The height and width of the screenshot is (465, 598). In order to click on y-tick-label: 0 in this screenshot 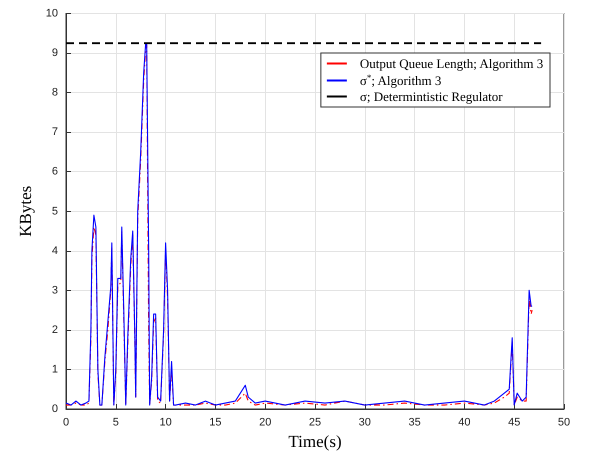, I will do `click(55, 409)`.